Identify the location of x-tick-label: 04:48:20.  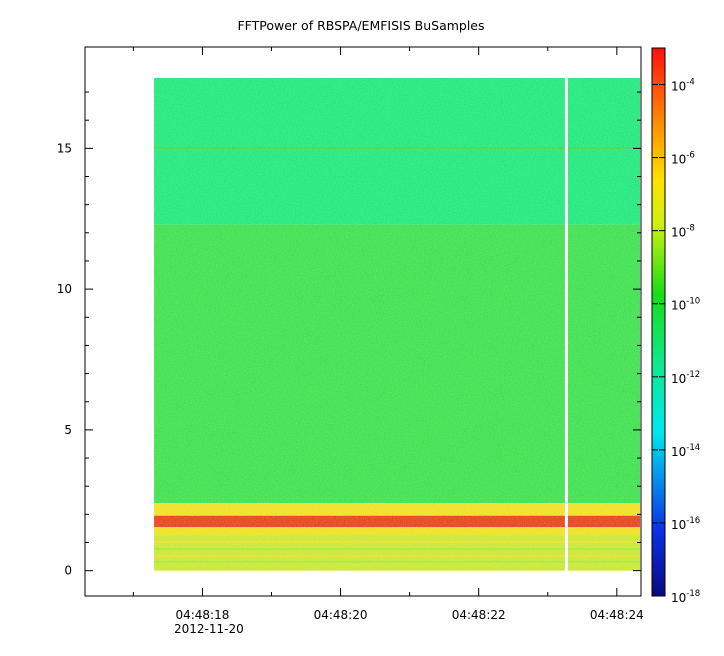
(341, 615).